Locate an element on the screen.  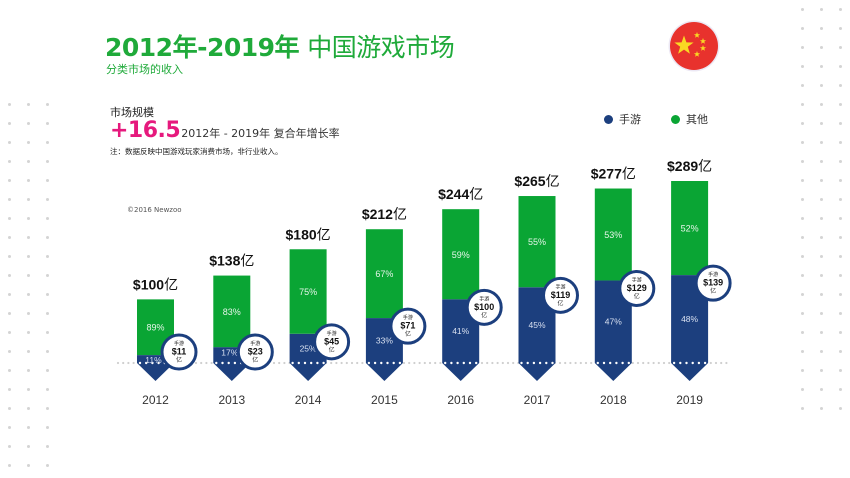
badge-value: $129 is located at coordinates (637, 288).